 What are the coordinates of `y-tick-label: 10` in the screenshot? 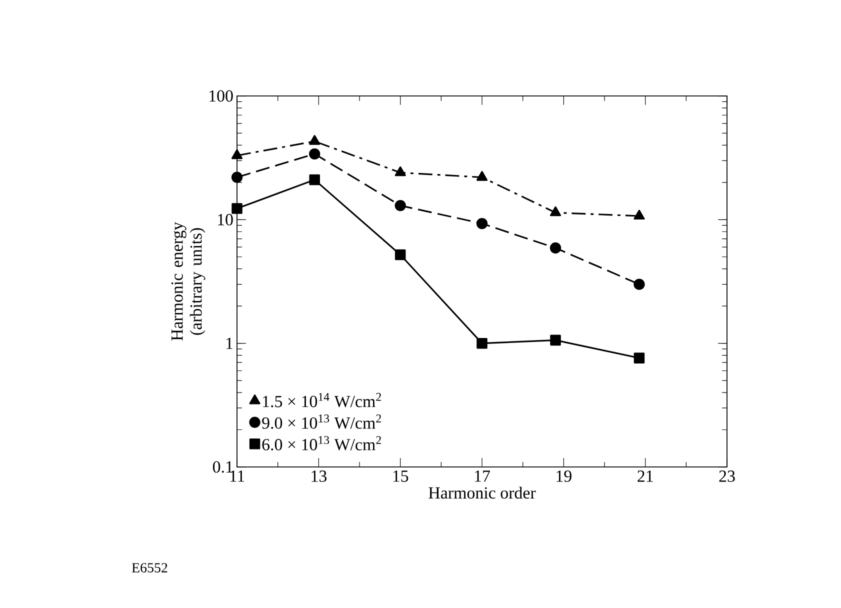 It's located at (225, 220).